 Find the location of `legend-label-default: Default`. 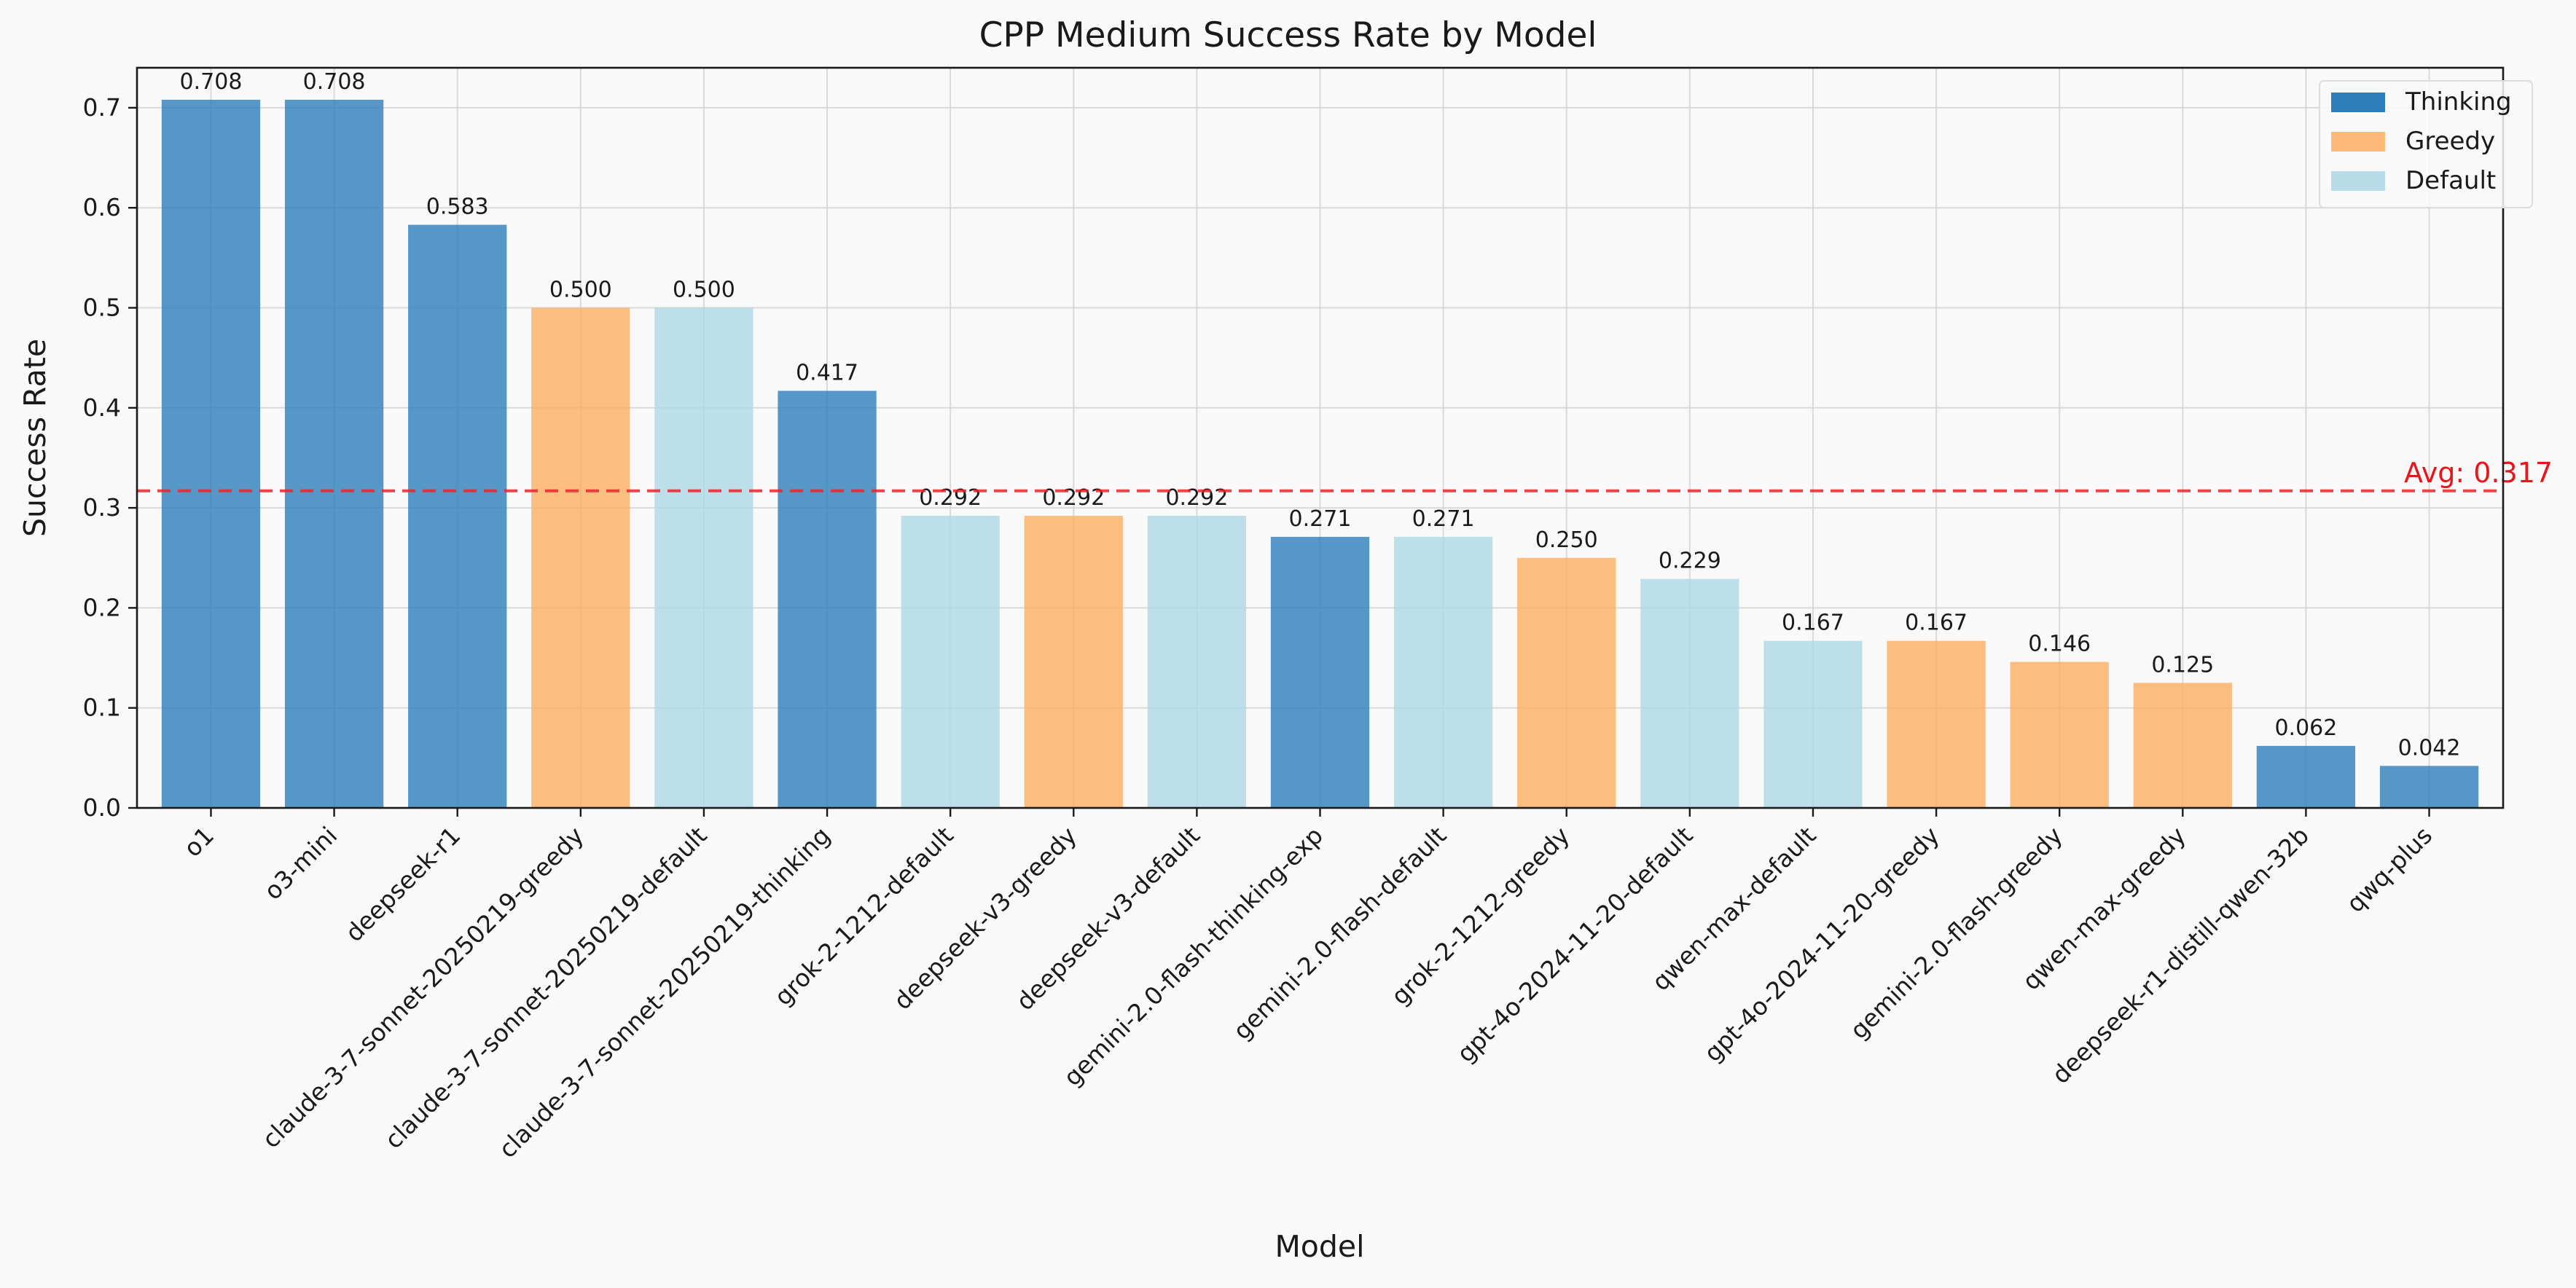

legend-label-default: Default is located at coordinates (2450, 180).